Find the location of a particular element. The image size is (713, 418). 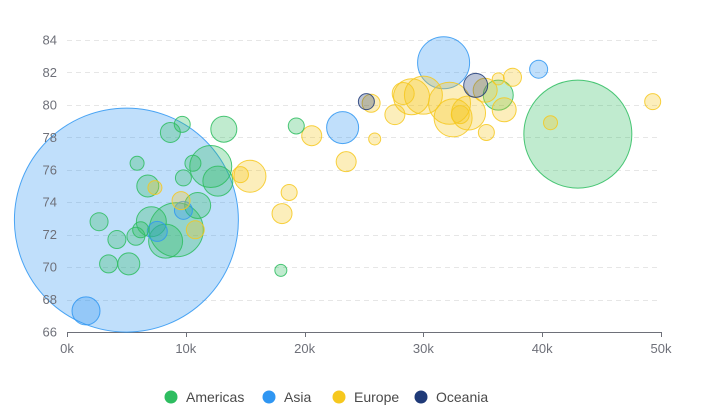

y-tick-label: 74 is located at coordinates (50, 202).